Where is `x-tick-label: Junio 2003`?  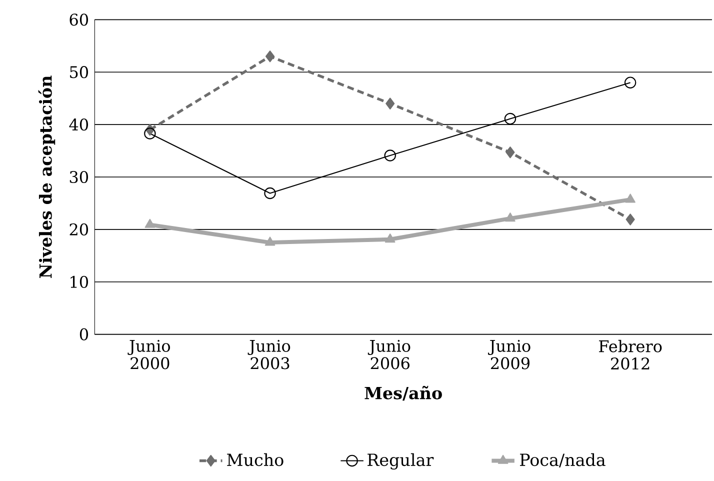
x-tick-label: Junio 2003 is located at coordinates (269, 355).